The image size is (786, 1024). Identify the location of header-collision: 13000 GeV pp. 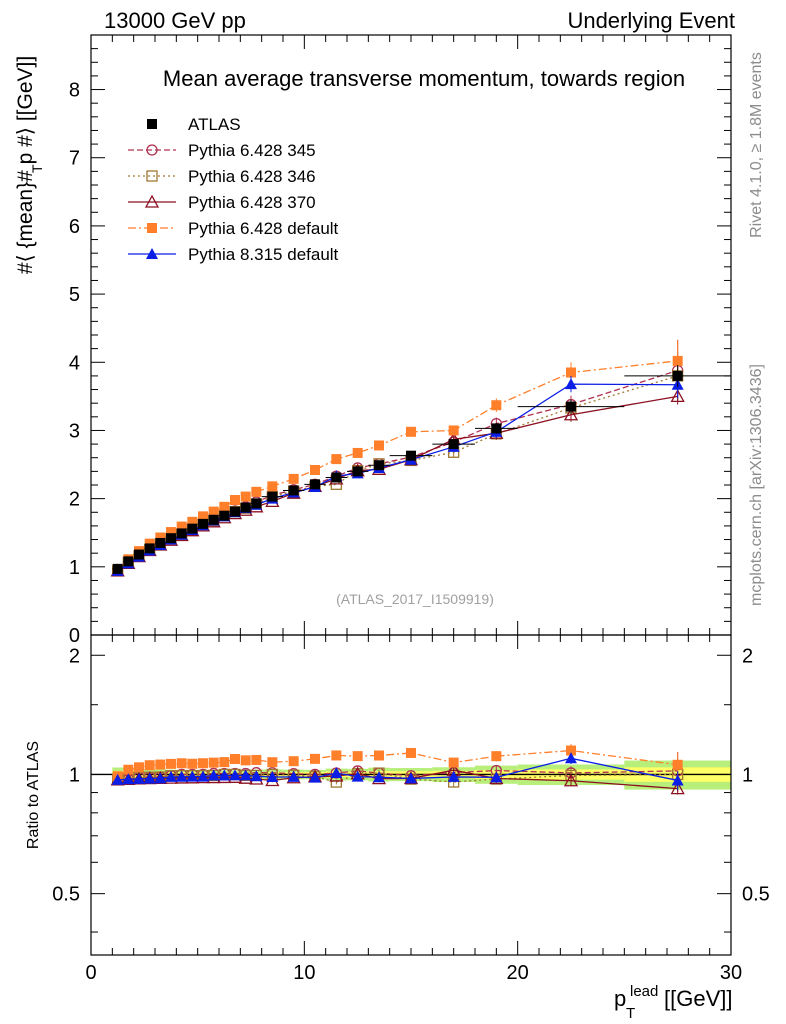
(175, 20).